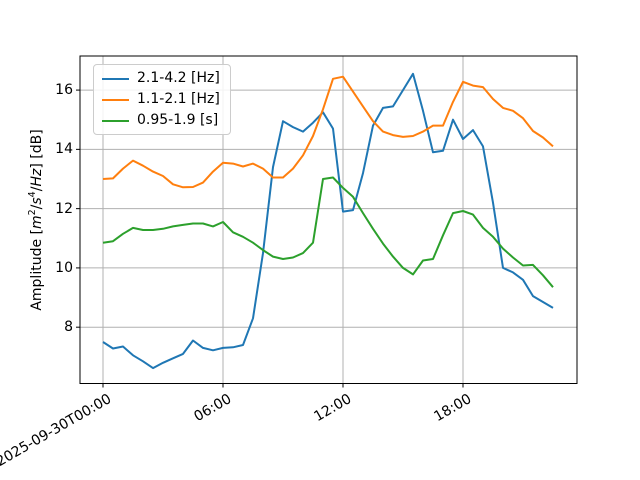  Describe the element at coordinates (64, 149) in the screenshot. I see `y-tick-label-14: 14` at that location.